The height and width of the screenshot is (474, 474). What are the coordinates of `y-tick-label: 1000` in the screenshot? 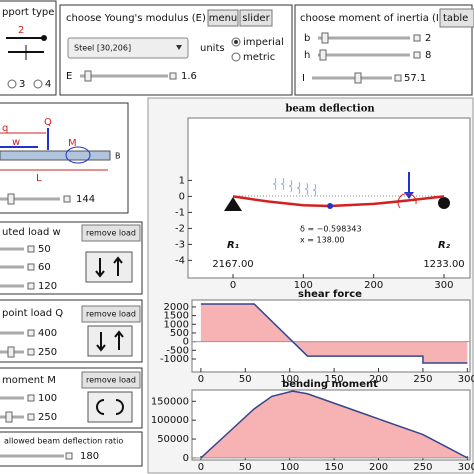 It's located at (176, 324).